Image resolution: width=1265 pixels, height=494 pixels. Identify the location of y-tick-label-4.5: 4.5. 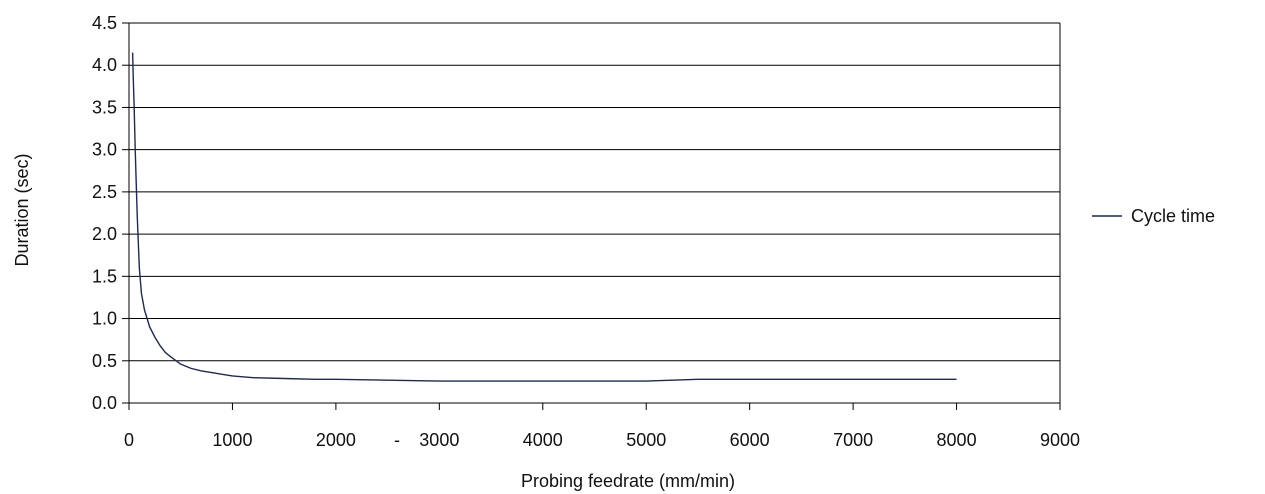
(104, 23).